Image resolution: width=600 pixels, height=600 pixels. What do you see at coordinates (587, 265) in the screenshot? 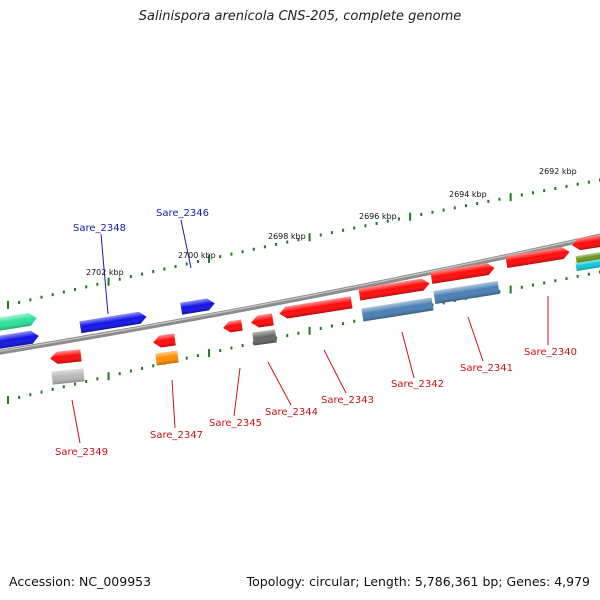
I see `gene-right-cyan` at bounding box center [587, 265].